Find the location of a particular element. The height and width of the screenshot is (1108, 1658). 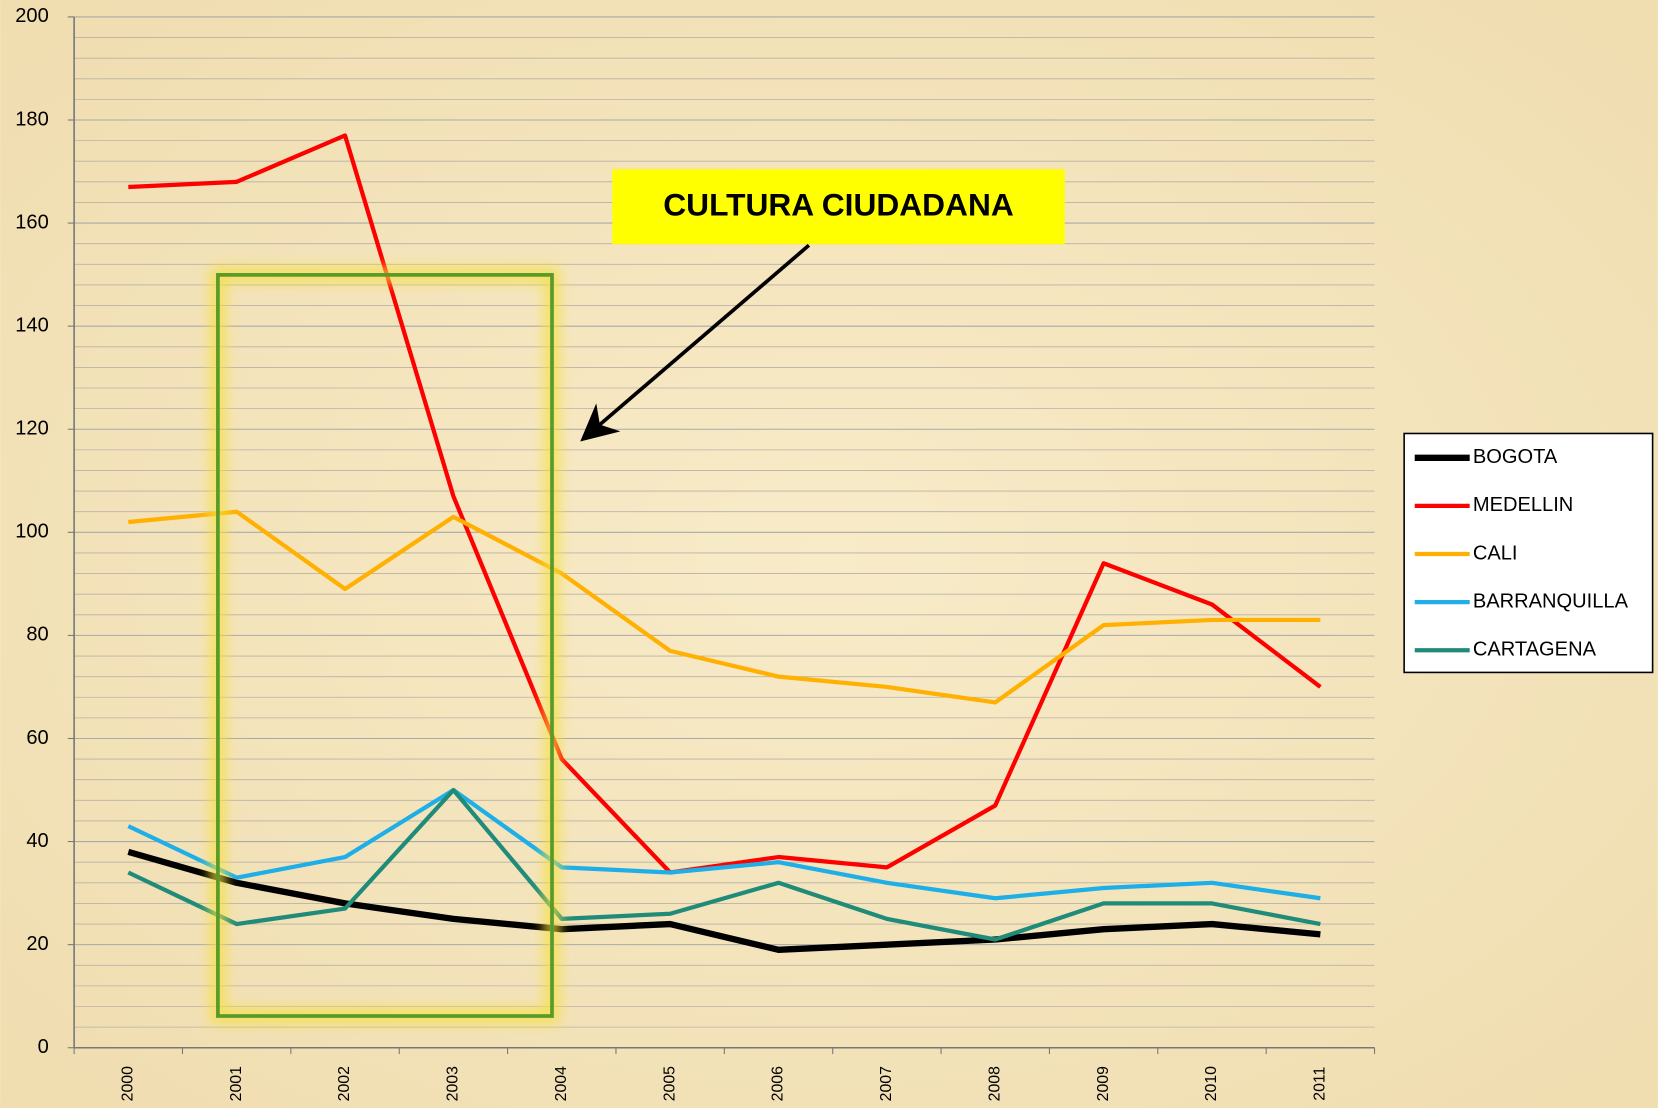

x-tick-label: 2003 is located at coordinates (453, 1083).